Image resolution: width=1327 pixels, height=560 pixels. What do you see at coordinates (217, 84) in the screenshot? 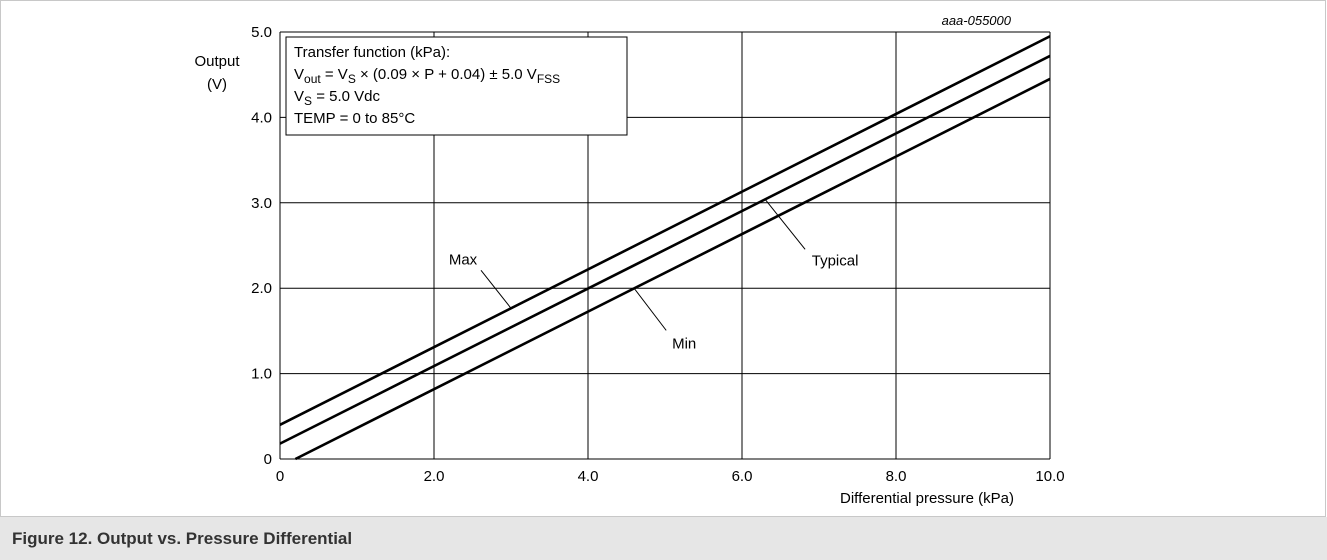
I see `y-axis-label-line2: (V)` at bounding box center [217, 84].